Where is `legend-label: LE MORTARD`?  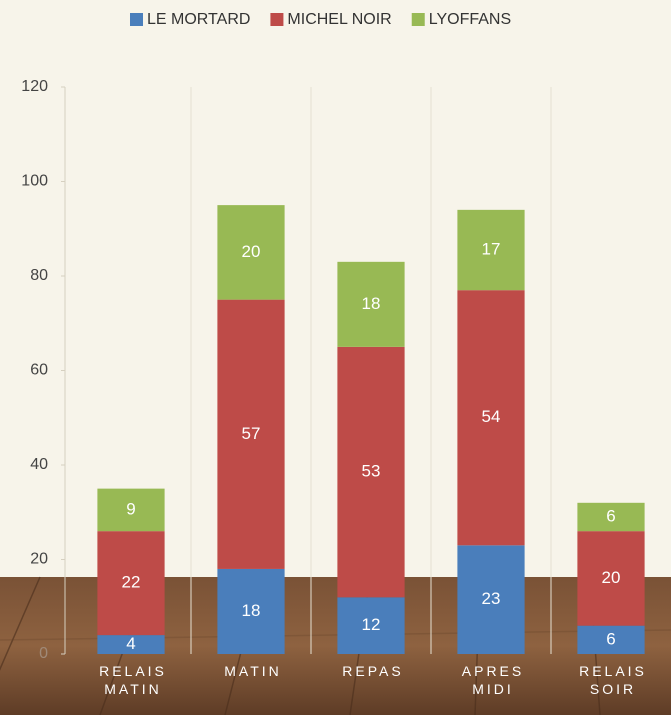
legend-label: LE MORTARD is located at coordinates (198, 19).